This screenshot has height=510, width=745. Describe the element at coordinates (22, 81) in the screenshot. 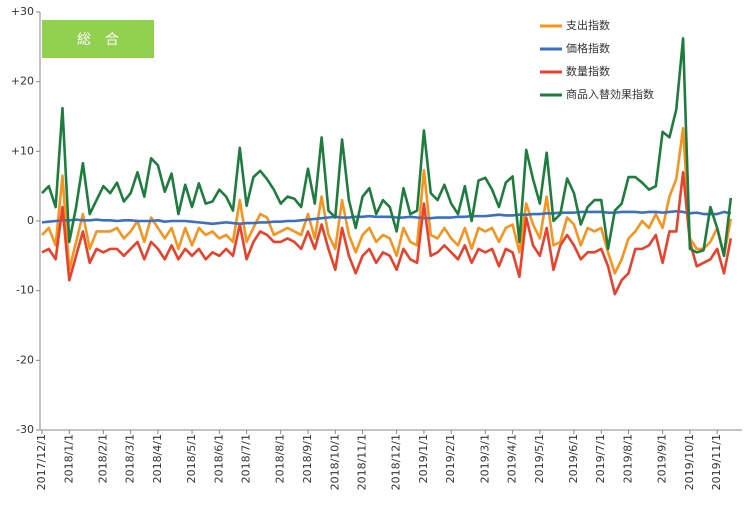

I see `y-tick-label: +20` at that location.